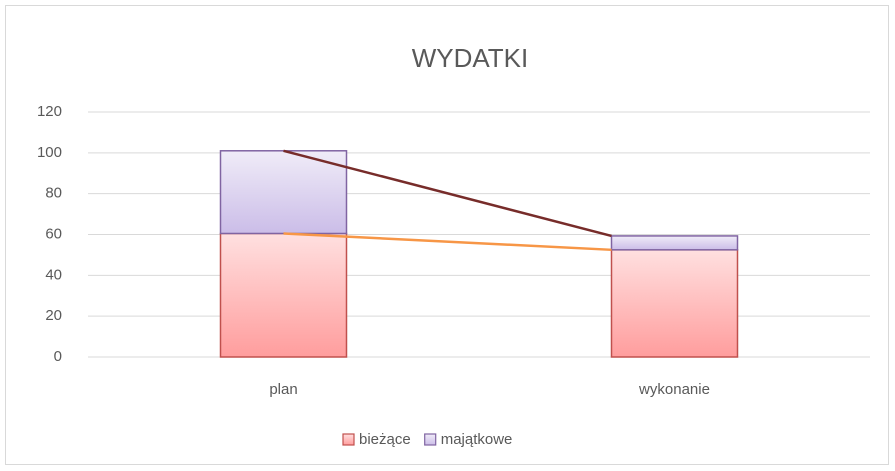 Image resolution: width=895 pixels, height=471 pixels. I want to click on y-tick-label: 0, so click(58, 356).